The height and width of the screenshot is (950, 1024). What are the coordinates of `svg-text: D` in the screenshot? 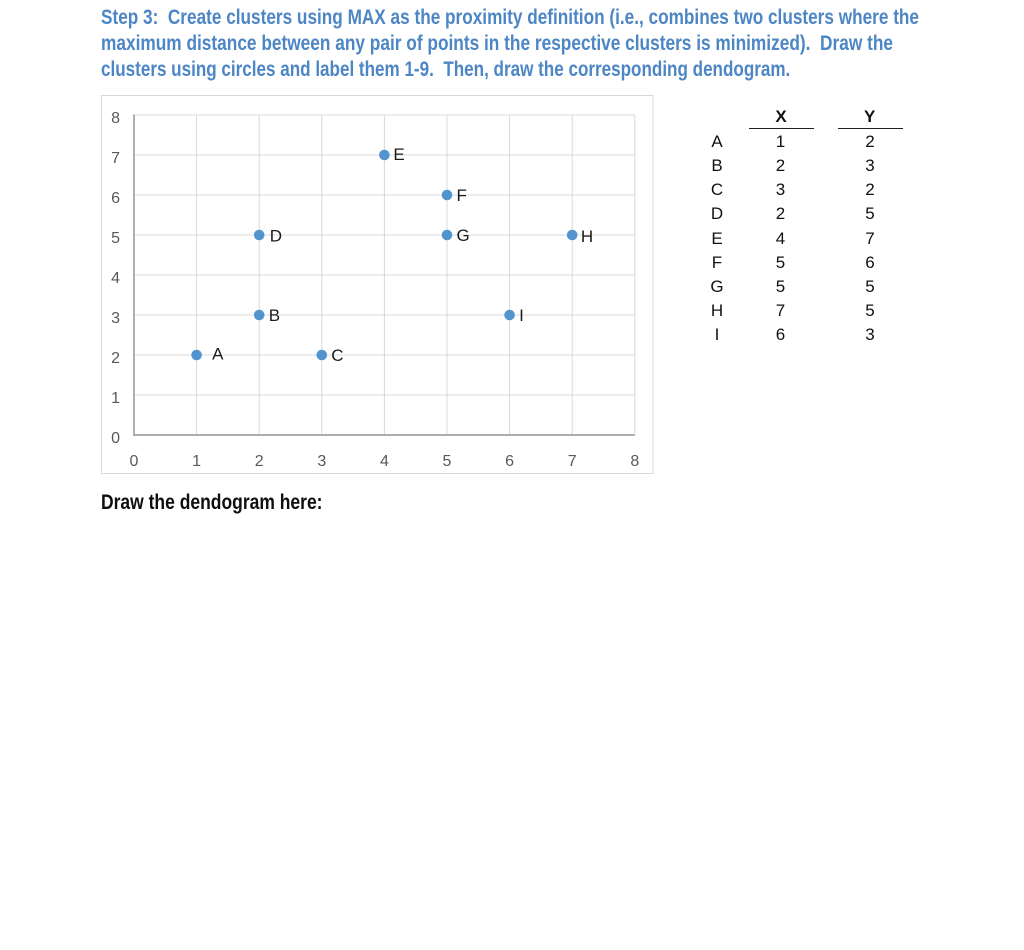 It's located at (276, 235).